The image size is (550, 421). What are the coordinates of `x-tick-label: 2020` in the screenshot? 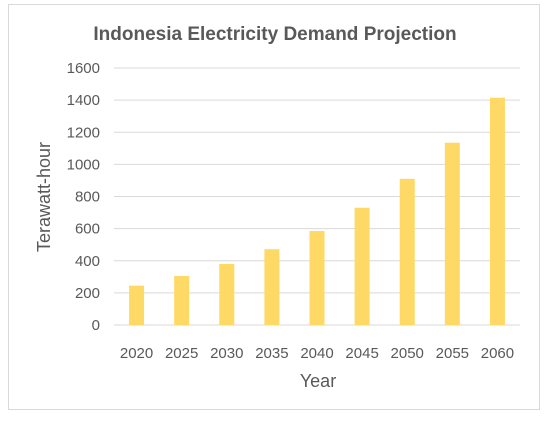 It's located at (136, 353).